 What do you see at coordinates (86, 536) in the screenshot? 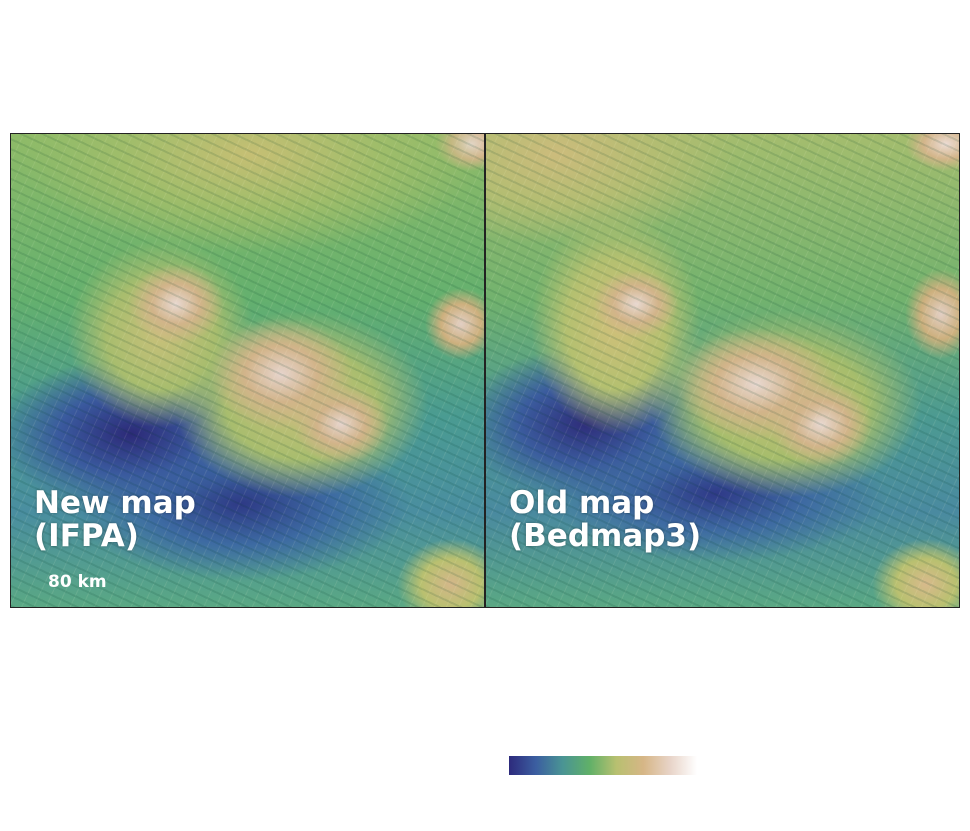
I see `new-map-source: (IFPA)` at bounding box center [86, 536].